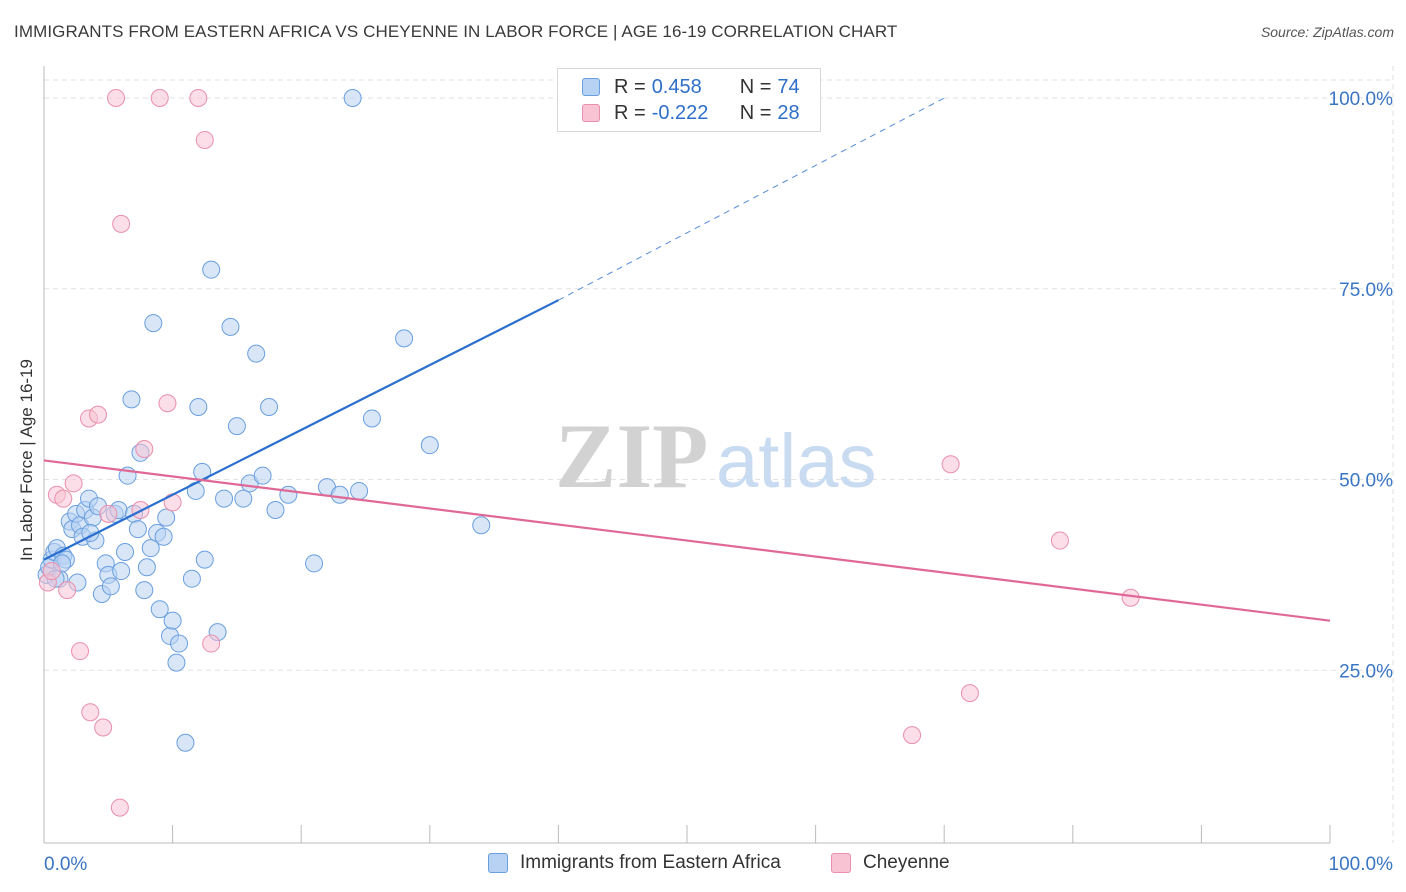  I want to click on y-tick-label: 50.0%, so click(1366, 481).